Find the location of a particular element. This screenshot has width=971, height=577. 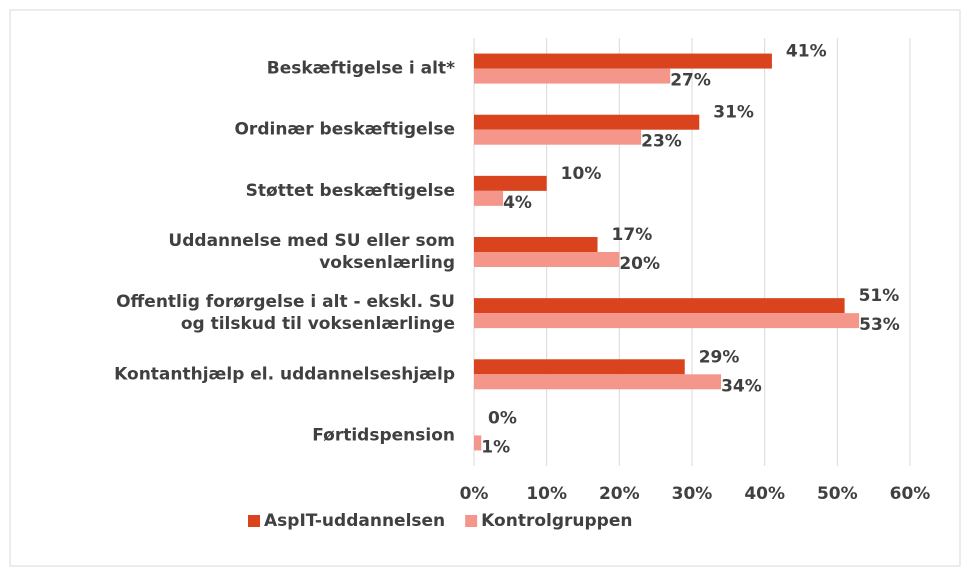

data-label: 53% is located at coordinates (879, 325).